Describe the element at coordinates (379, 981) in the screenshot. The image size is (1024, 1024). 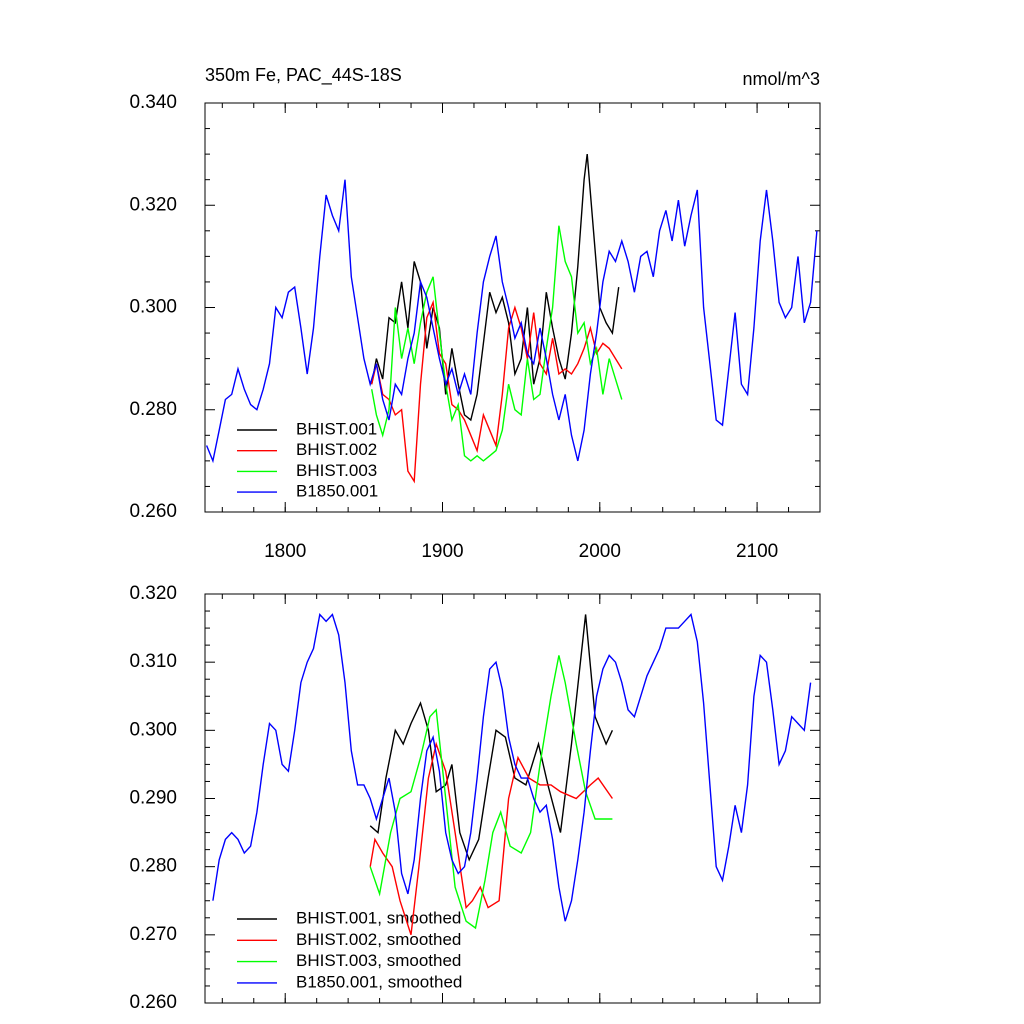
I see `legend-label: B1850.001, smoothed` at that location.